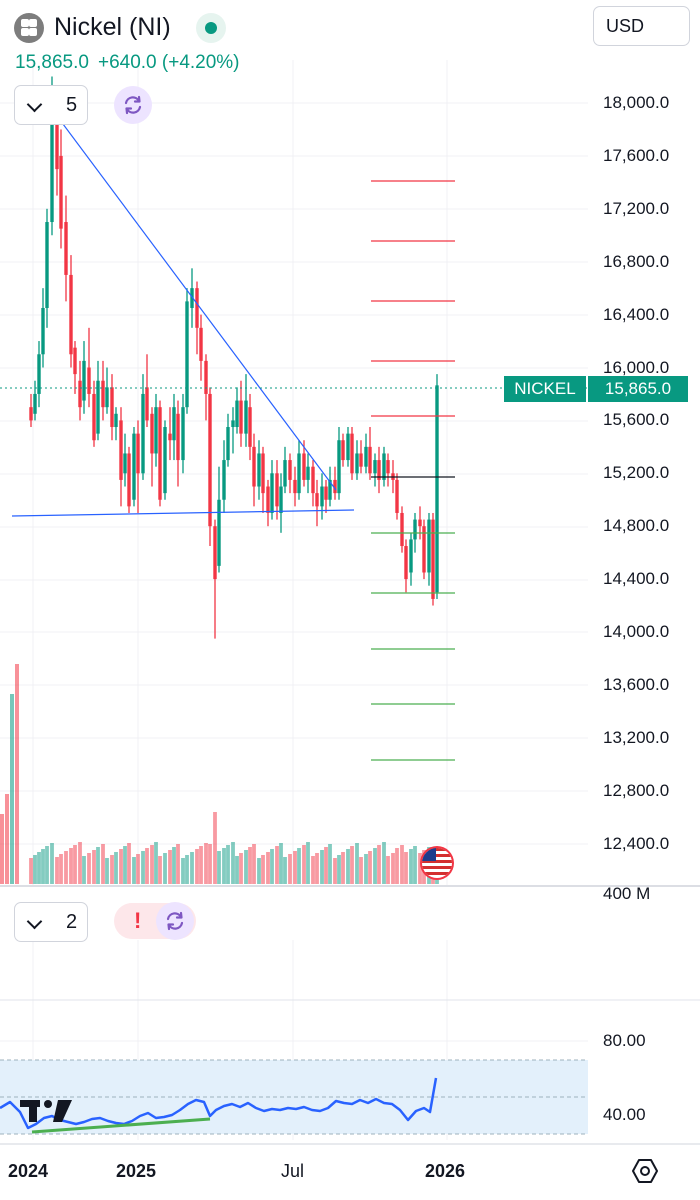 Image resolution: width=700 pixels, height=1200 pixels. Describe the element at coordinates (636, 631) in the screenshot. I see `price-axis-label: 14,000.0` at that location.